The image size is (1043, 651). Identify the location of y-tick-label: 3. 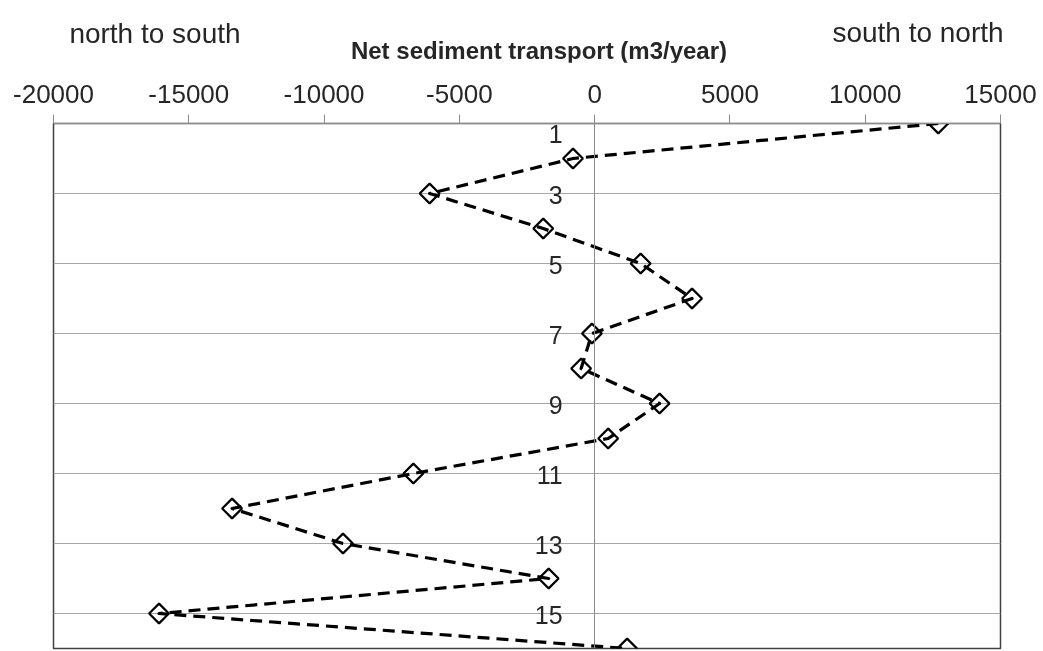
(555, 194).